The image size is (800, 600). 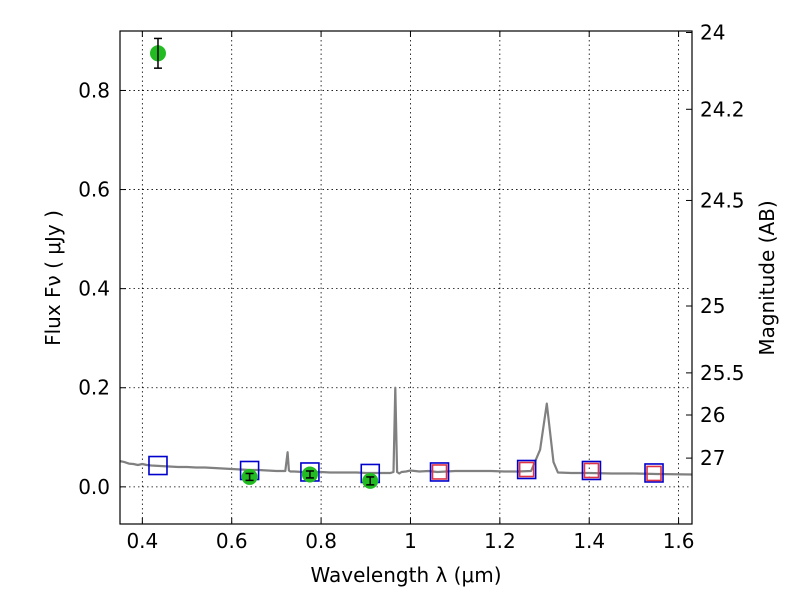 I want to click on y-tick-label: 0.6, so click(x=94, y=190).